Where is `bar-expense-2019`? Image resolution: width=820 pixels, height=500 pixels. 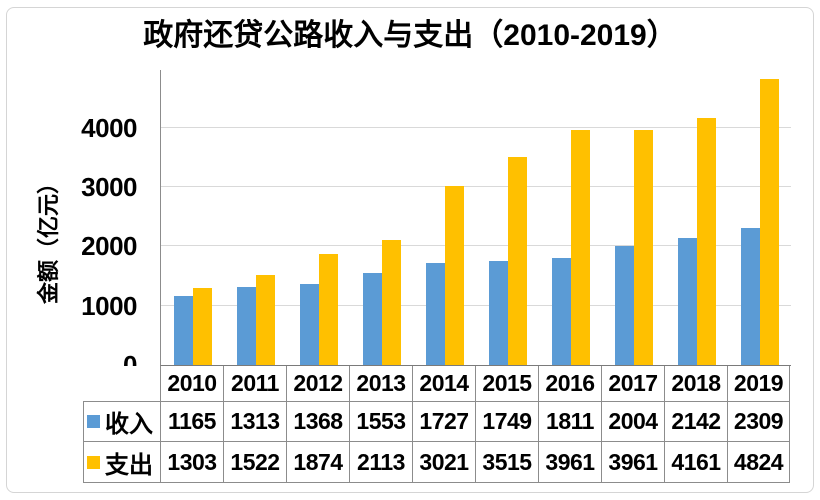 bar-expense-2019 is located at coordinates (769, 221).